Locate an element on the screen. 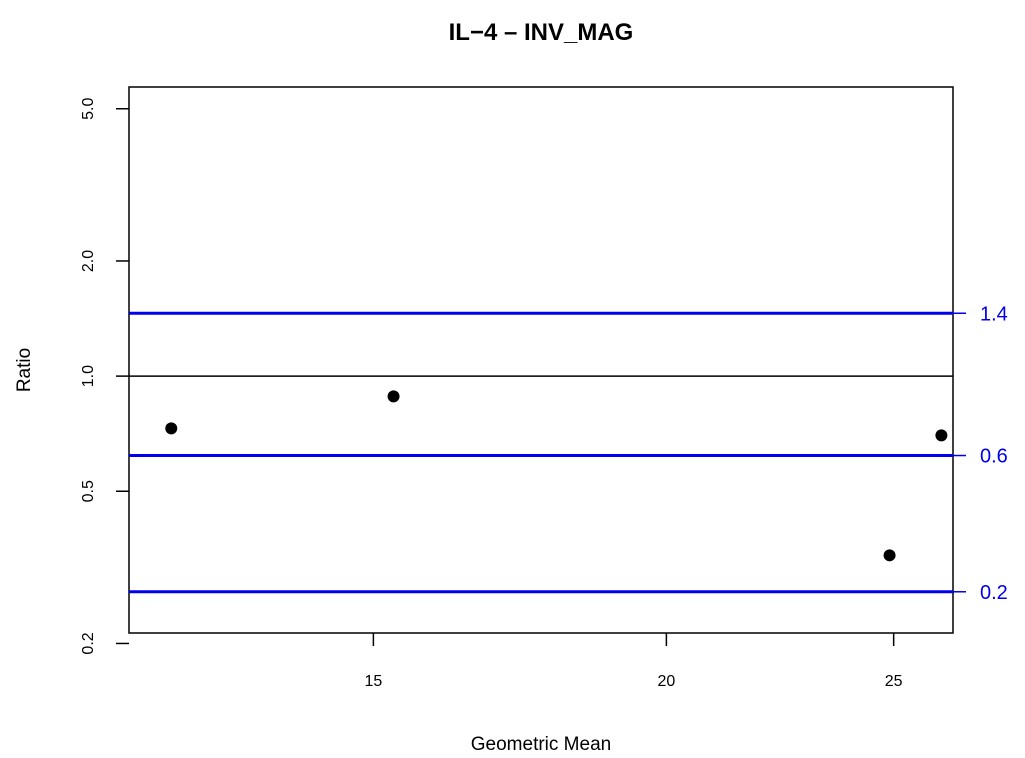 This screenshot has height=758, width=1025. threshold-label: 0.2 is located at coordinates (994, 593).